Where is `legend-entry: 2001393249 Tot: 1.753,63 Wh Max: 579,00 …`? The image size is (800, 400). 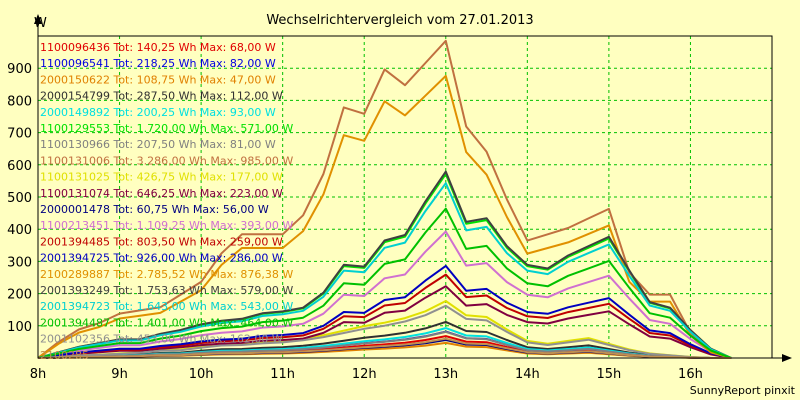
legend-entry: 2001393249 Tot: 1.753,63 Wh Max: 579,00 … is located at coordinates (166, 290).